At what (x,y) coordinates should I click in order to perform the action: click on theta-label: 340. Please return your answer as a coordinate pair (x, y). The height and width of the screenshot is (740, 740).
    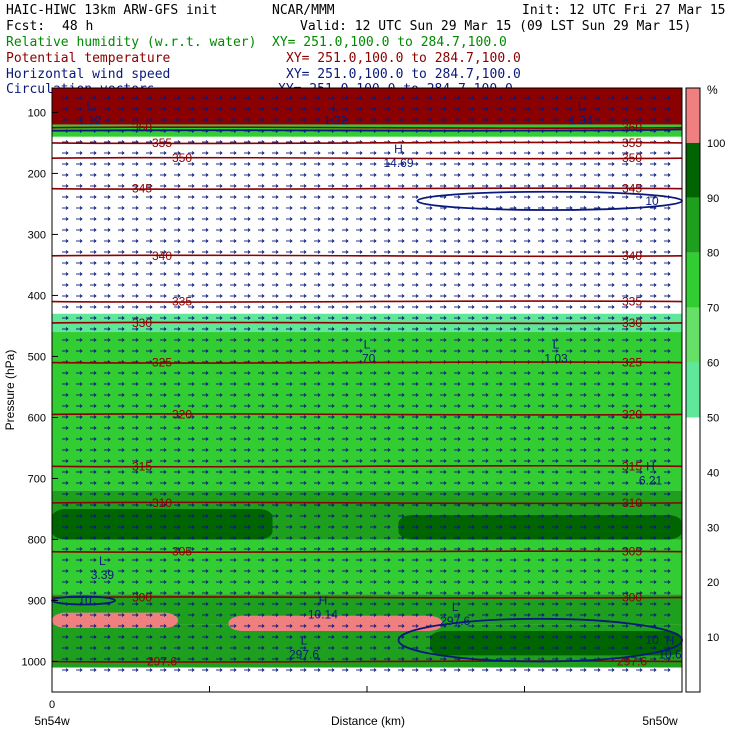
    Looking at the image, I should click on (632, 256).